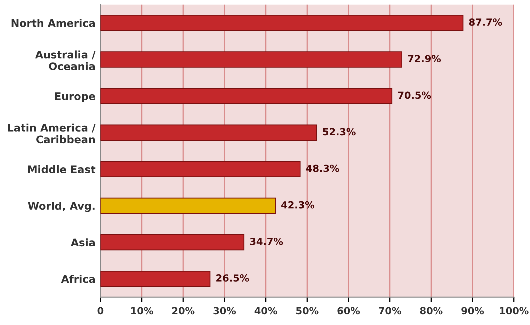 The image size is (530, 325). What do you see at coordinates (267, 242) in the screenshot?
I see `data-label: 34.7%` at bounding box center [267, 242].